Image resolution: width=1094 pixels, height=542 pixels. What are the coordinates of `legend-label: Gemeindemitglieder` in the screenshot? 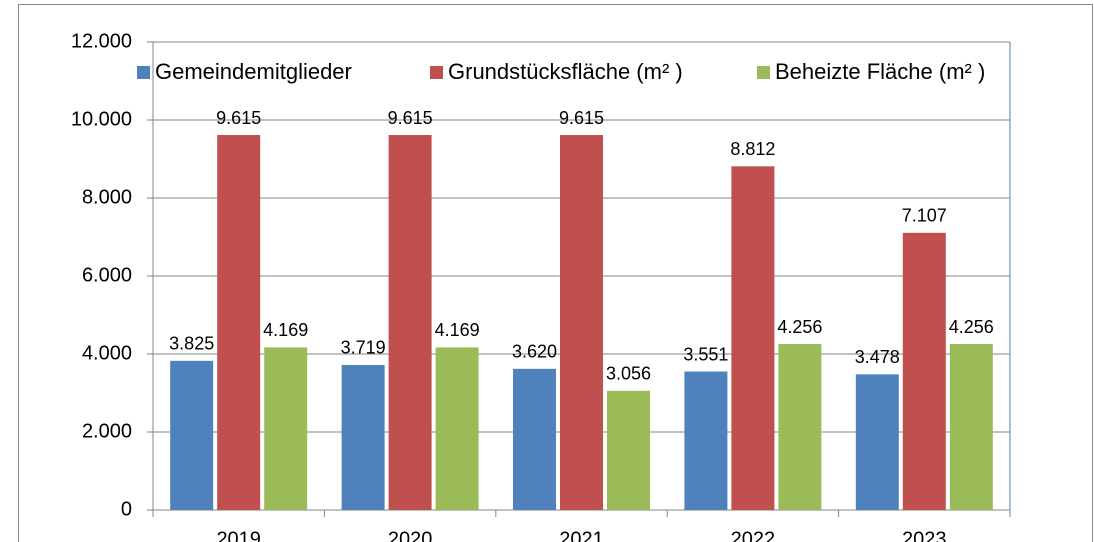 It's located at (253, 71).